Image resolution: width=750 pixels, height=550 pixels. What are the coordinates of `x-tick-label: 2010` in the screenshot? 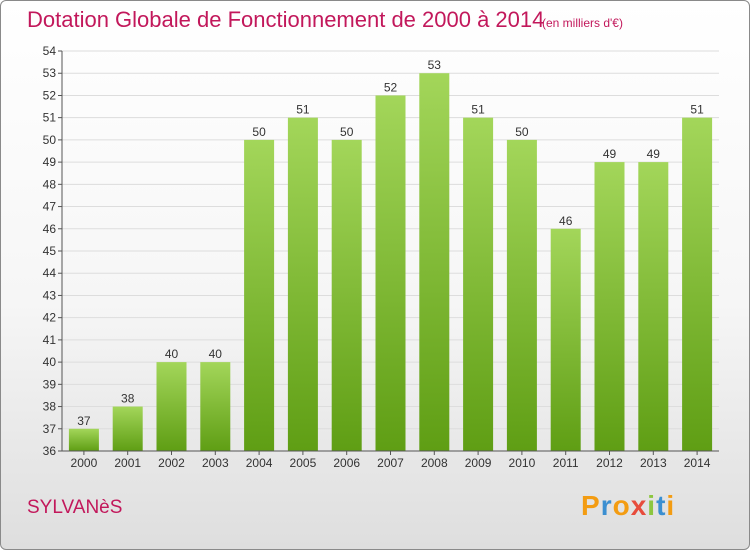 It's located at (522, 463).